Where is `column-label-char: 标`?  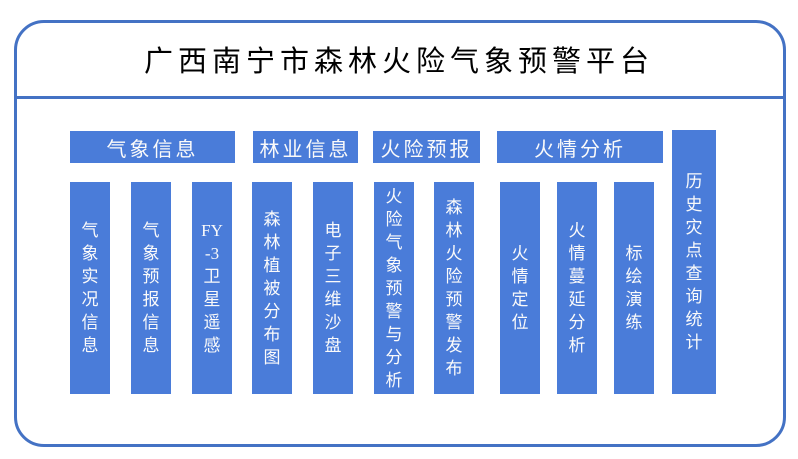 column-label-char: 标 is located at coordinates (634, 253).